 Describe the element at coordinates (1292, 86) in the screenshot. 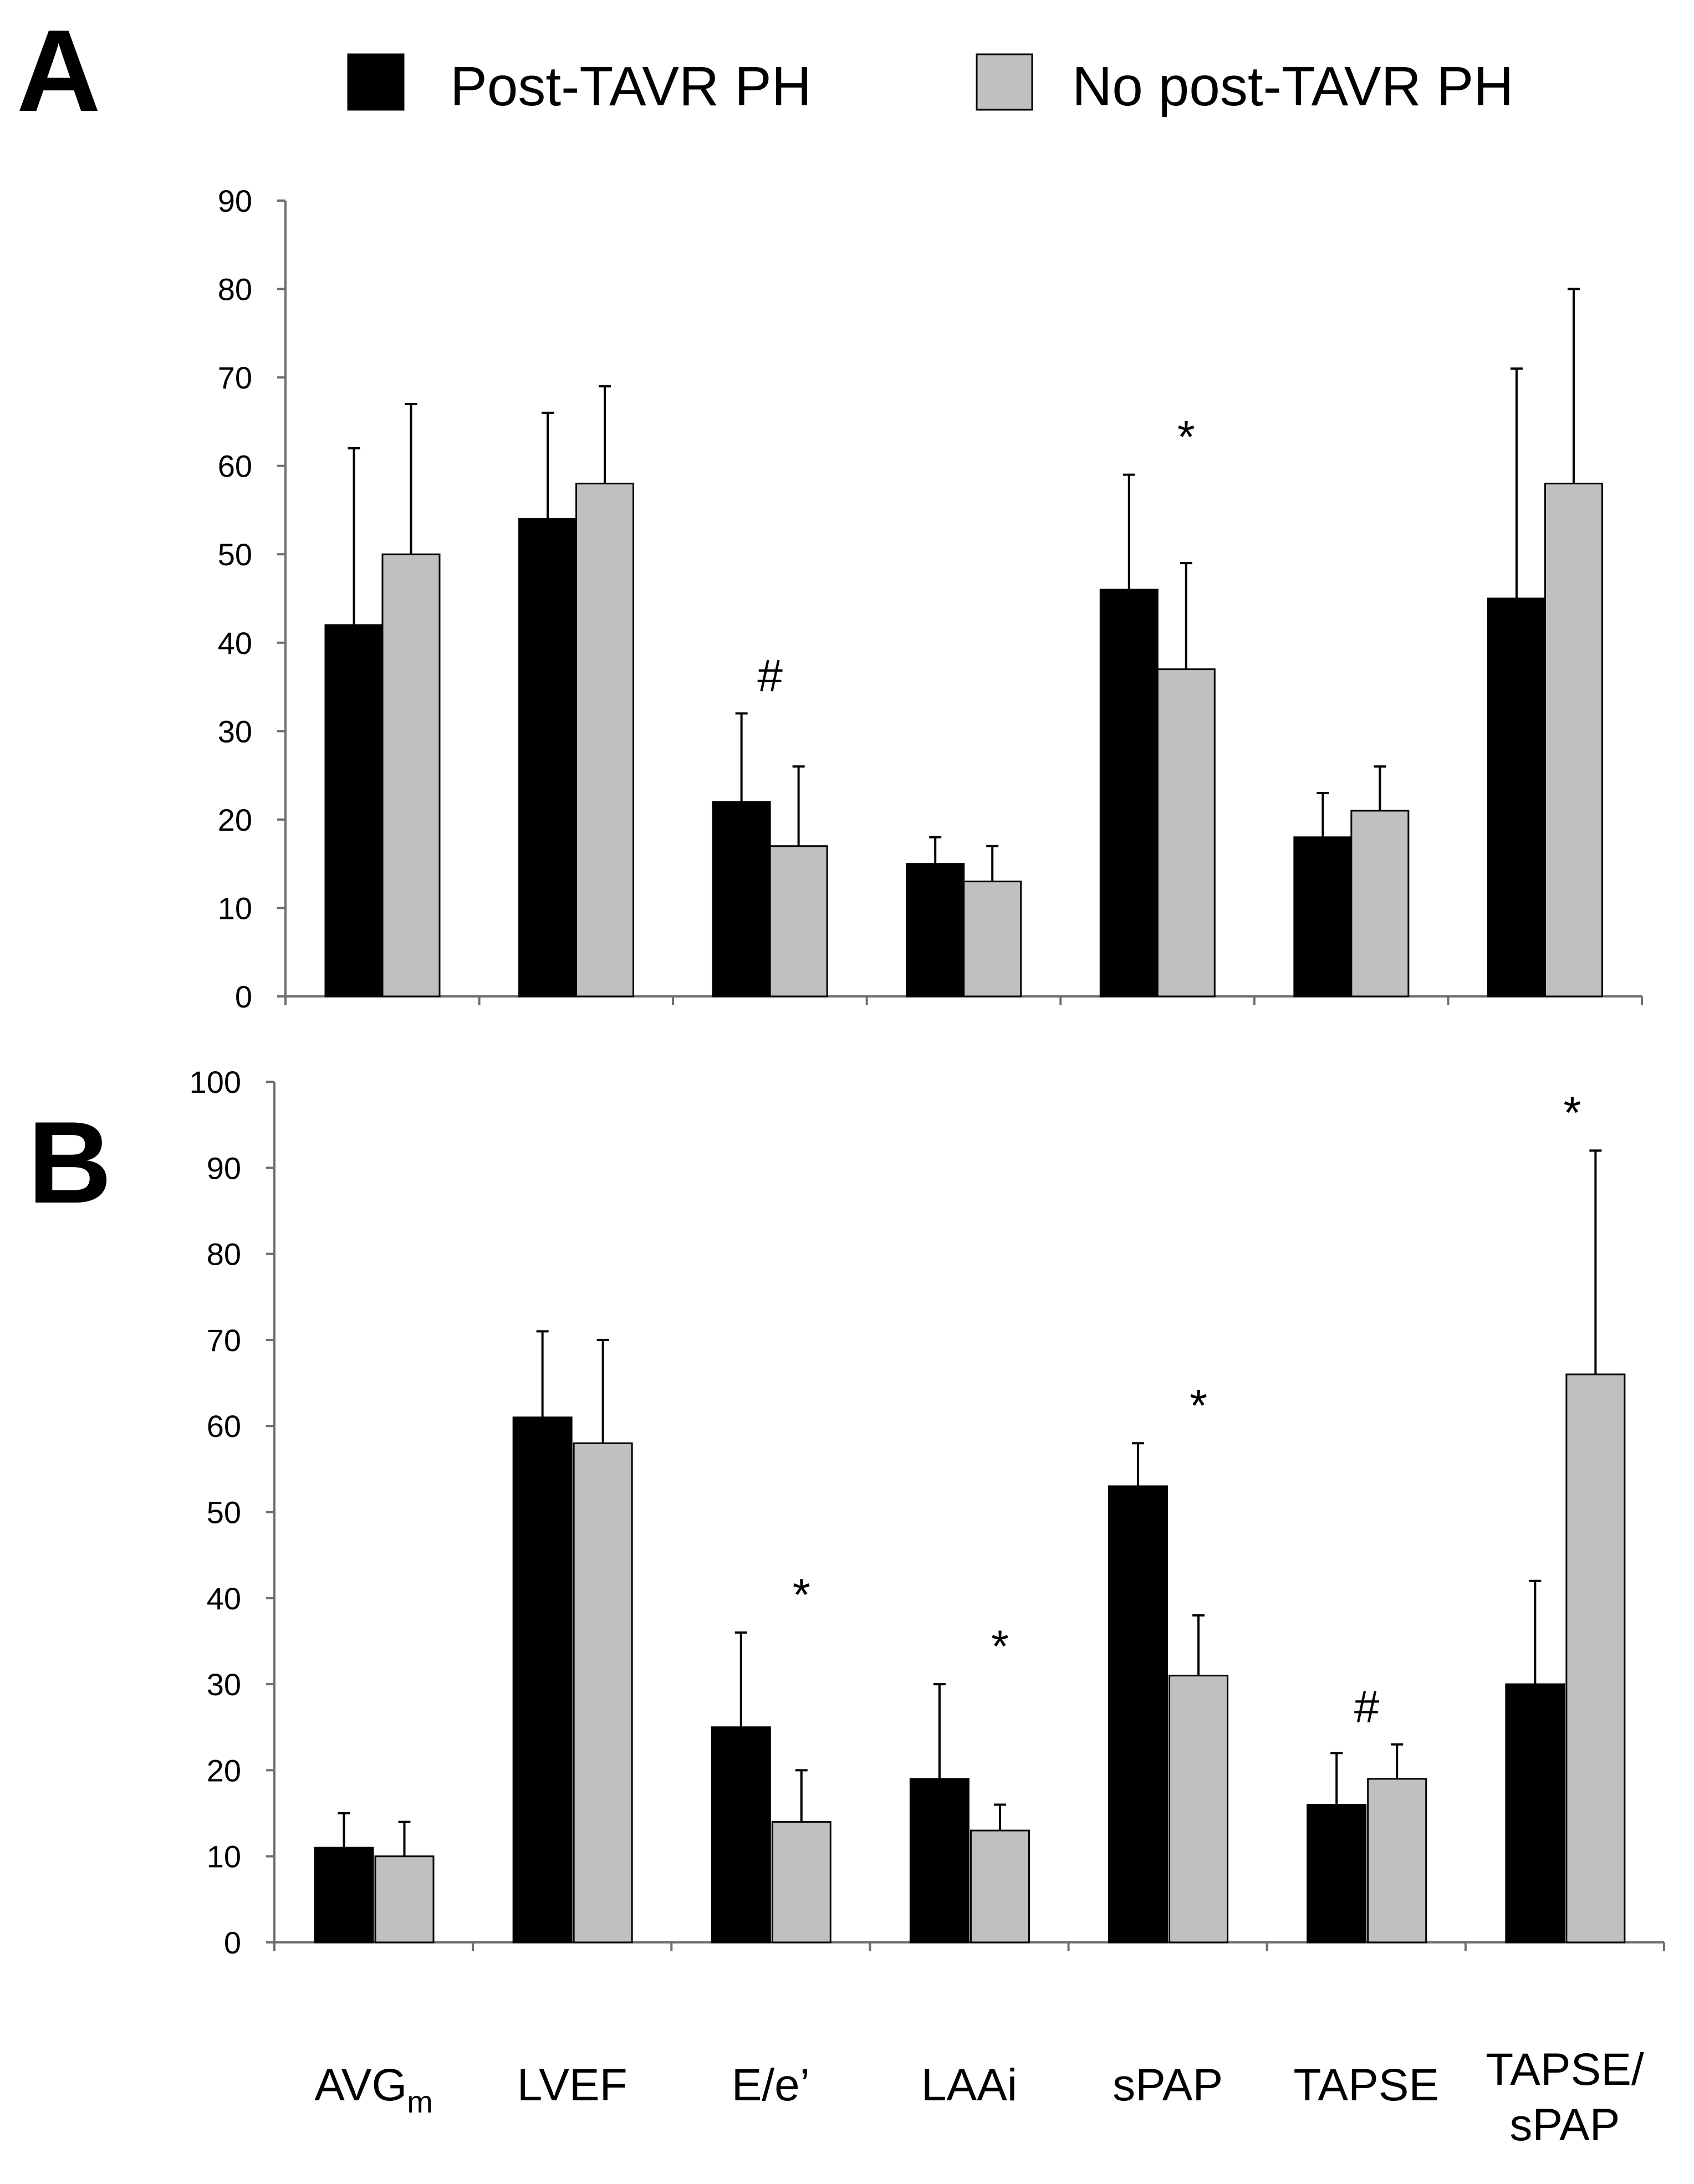

I see `legend-label-no-post-tavr-ph: No post-TAVR PH` at that location.